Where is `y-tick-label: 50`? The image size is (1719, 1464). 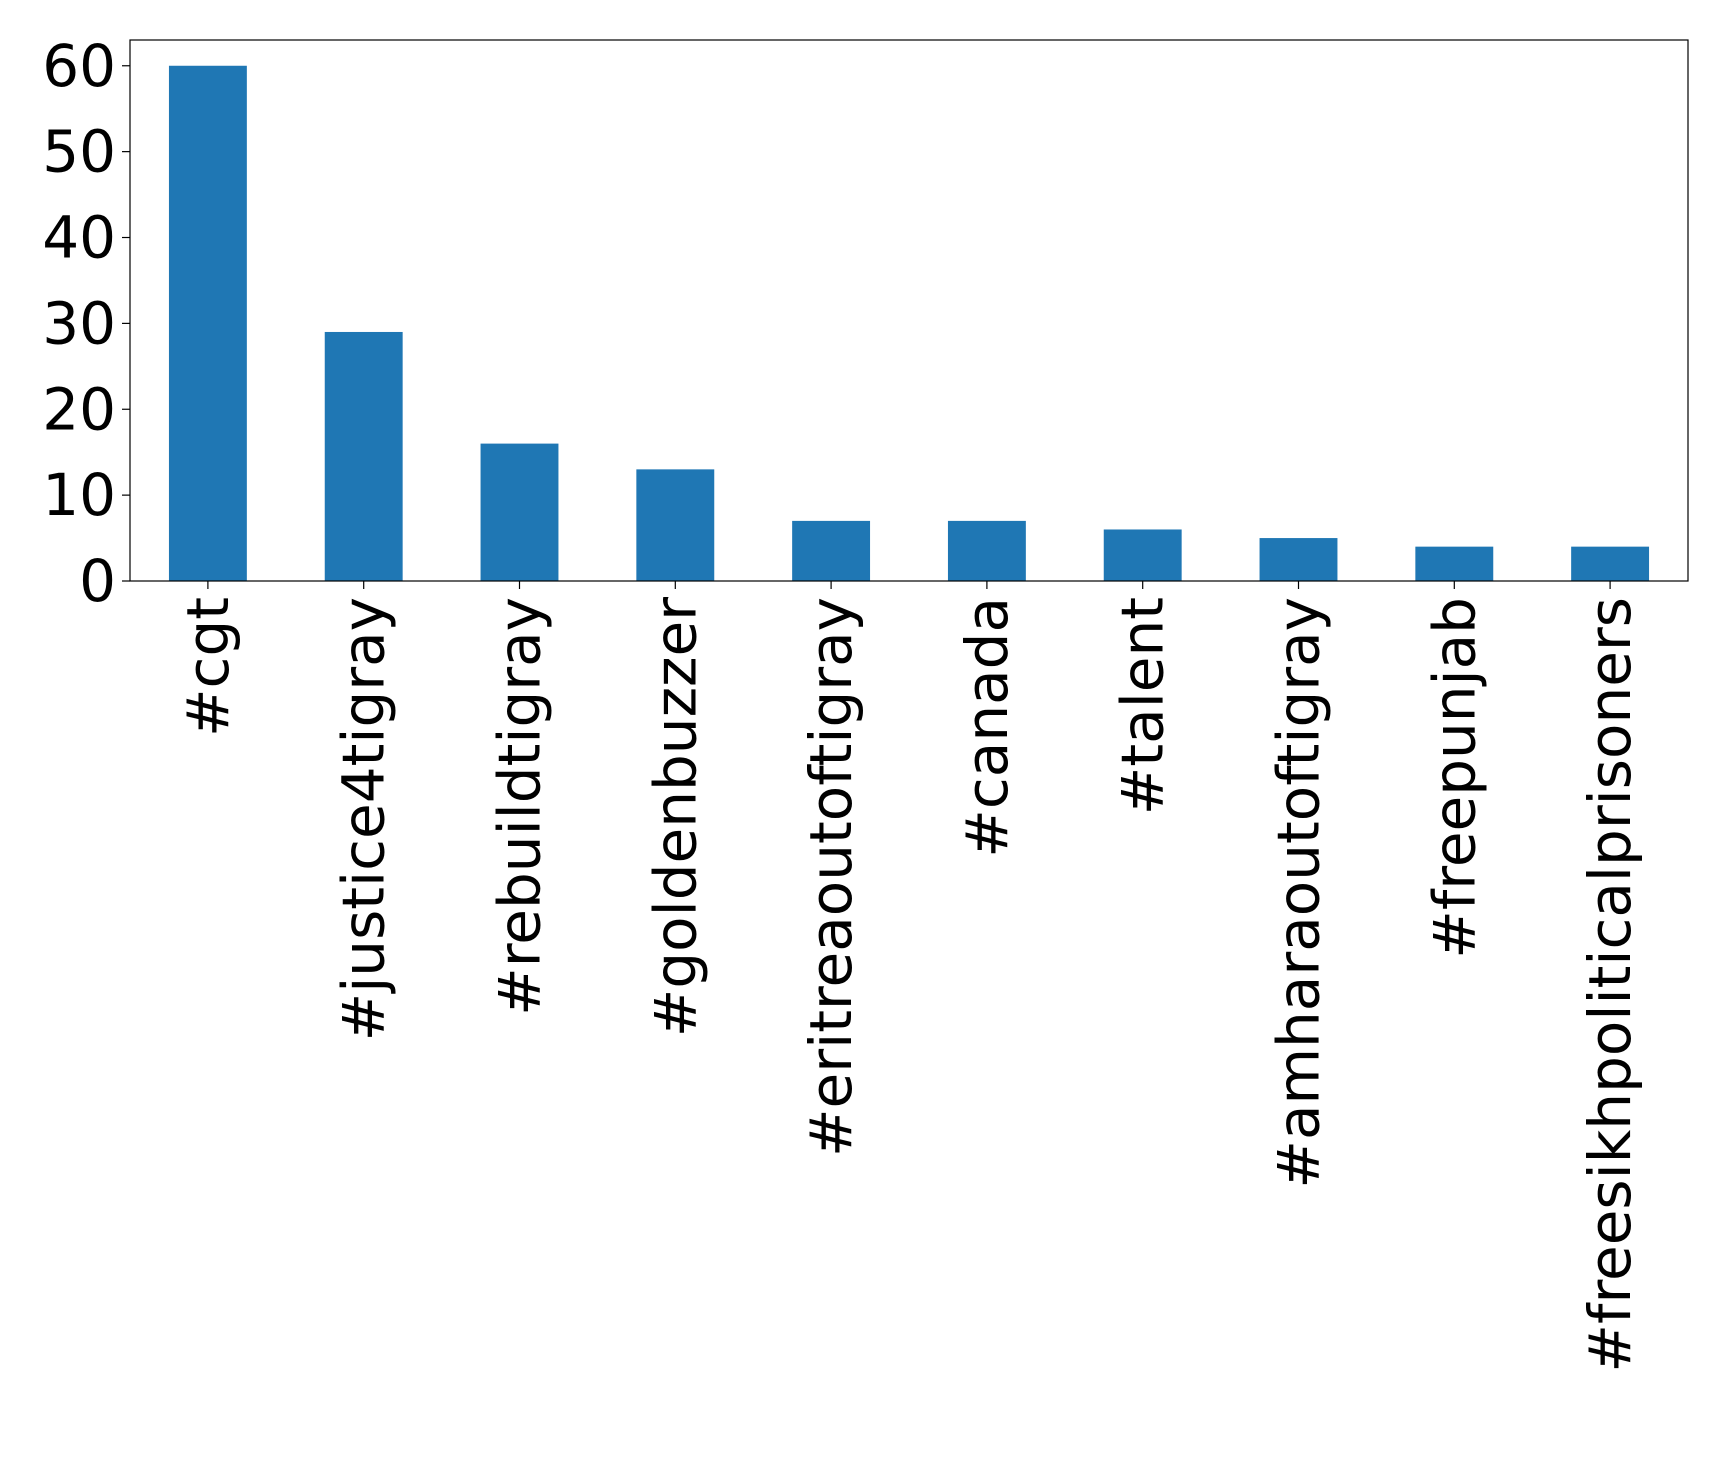
y-tick-label: 50 is located at coordinates (79, 152).